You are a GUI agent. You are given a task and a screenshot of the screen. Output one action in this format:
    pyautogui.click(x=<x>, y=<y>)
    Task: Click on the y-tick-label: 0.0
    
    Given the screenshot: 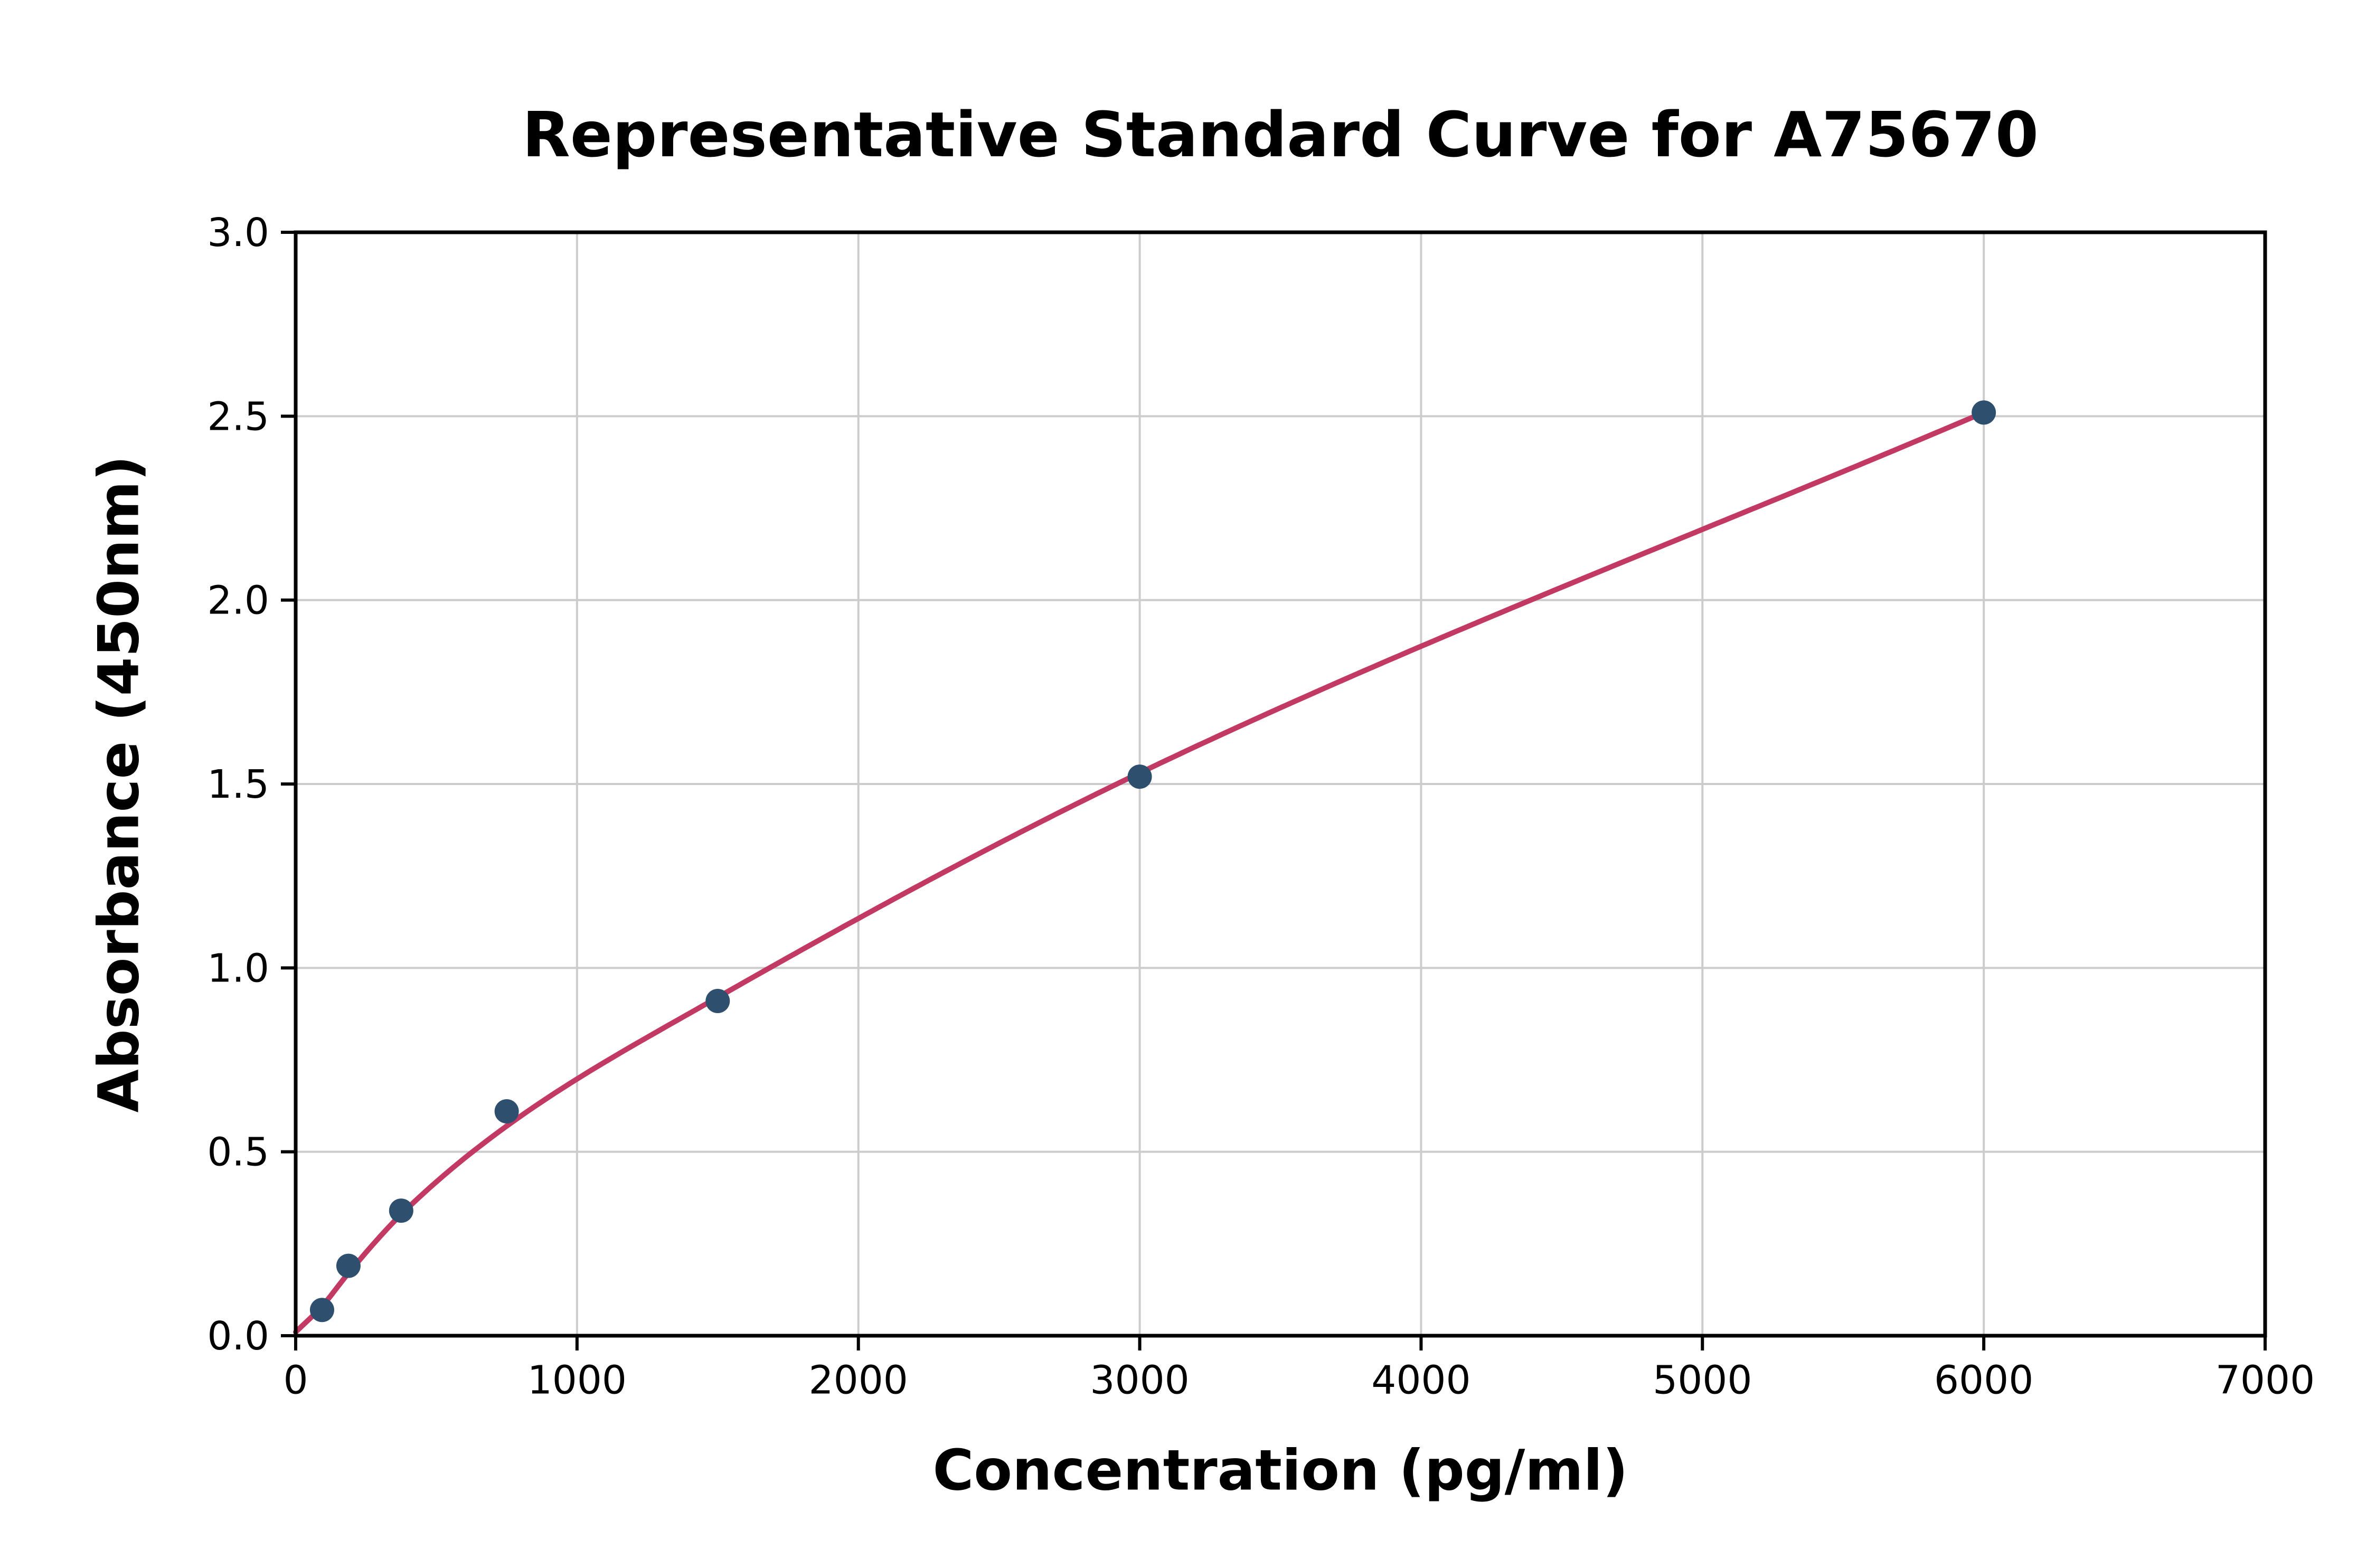 What is the action you would take?
    pyautogui.click(x=238, y=1336)
    